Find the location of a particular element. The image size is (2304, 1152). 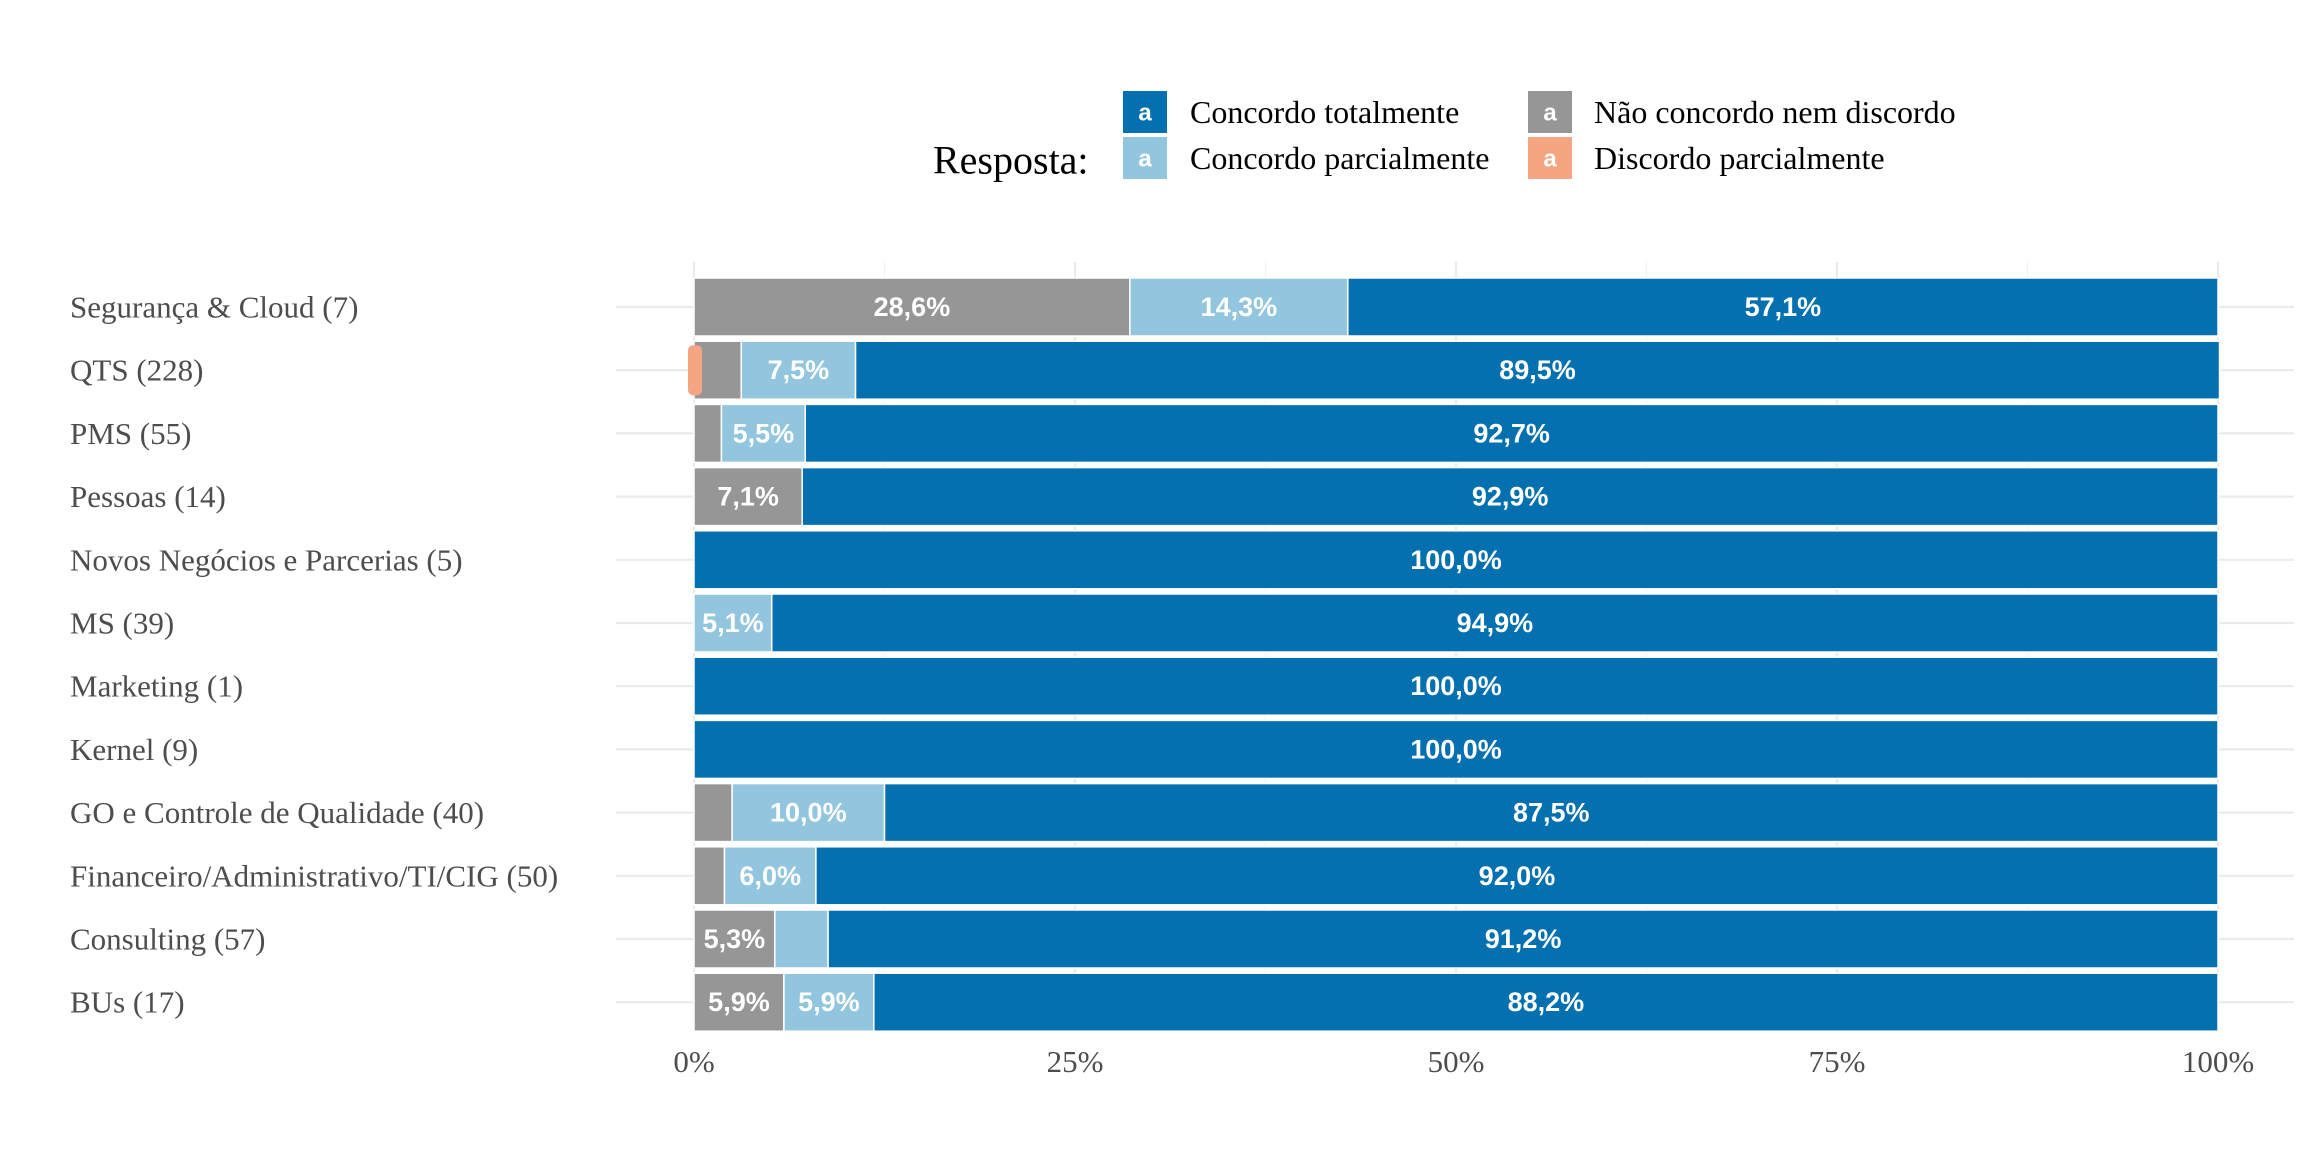

bar-label: 5,5% is located at coordinates (764, 433).